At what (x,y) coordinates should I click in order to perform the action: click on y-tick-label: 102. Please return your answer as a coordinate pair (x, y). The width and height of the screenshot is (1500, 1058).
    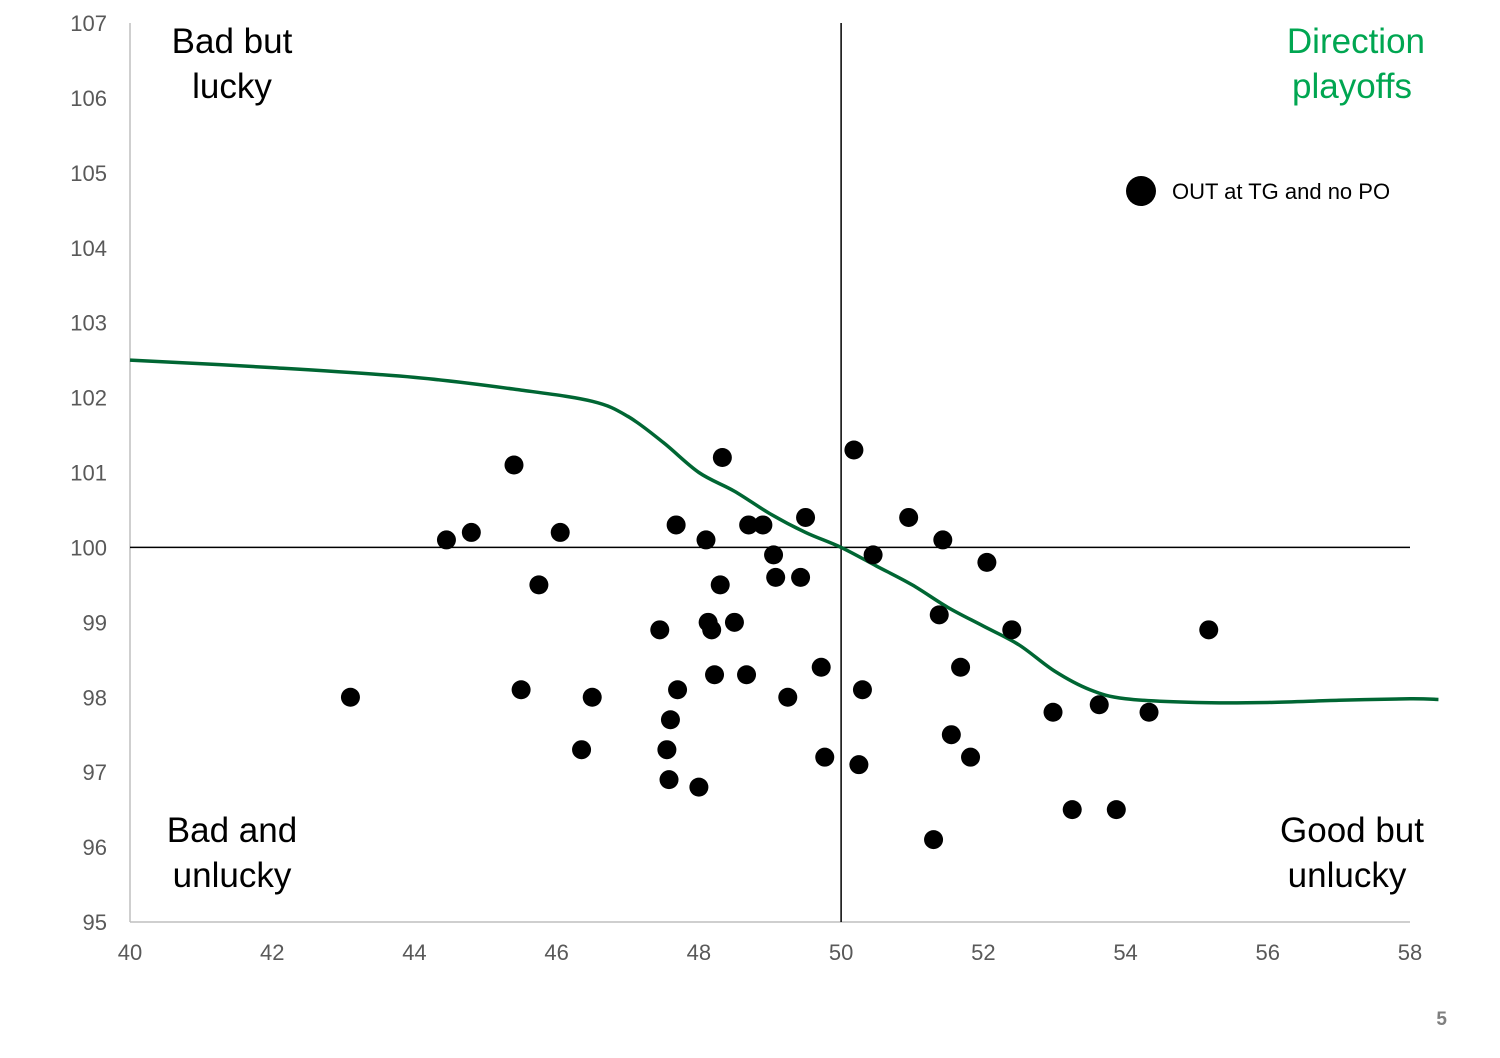
    Looking at the image, I should click on (88, 398).